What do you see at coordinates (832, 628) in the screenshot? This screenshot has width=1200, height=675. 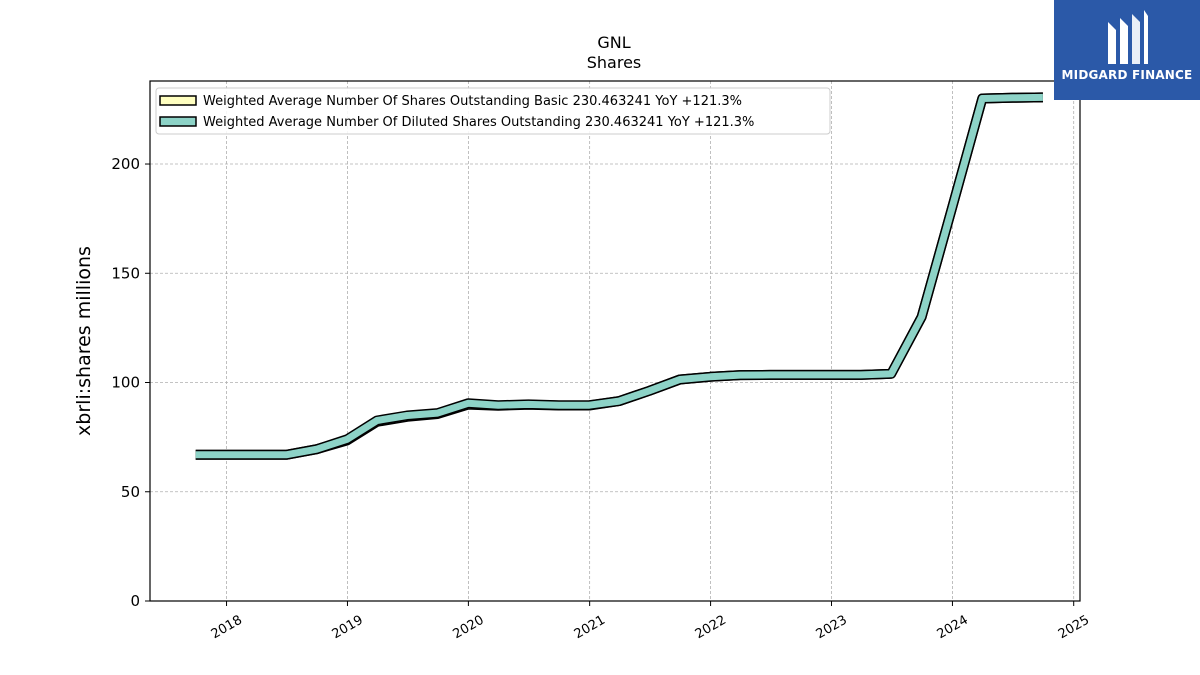 I see `x-tick-label: 2023` at bounding box center [832, 628].